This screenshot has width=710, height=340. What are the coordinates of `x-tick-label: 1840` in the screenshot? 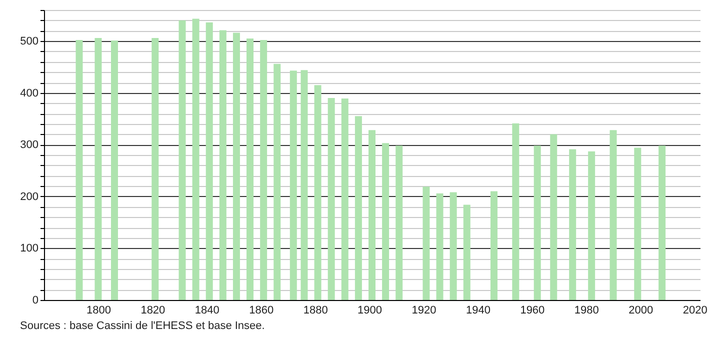 It's located at (207, 310).